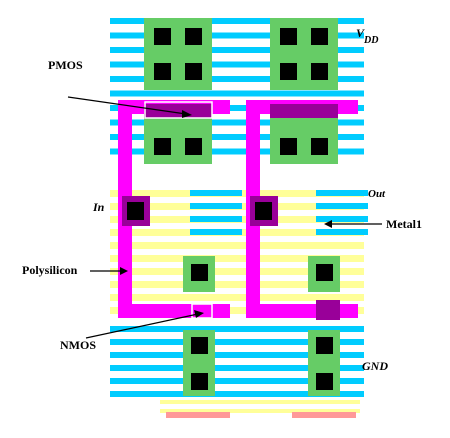 Image resolution: width=450 pixels, height=438 pixels. I want to click on pmos-highlight-box, so click(178, 110).